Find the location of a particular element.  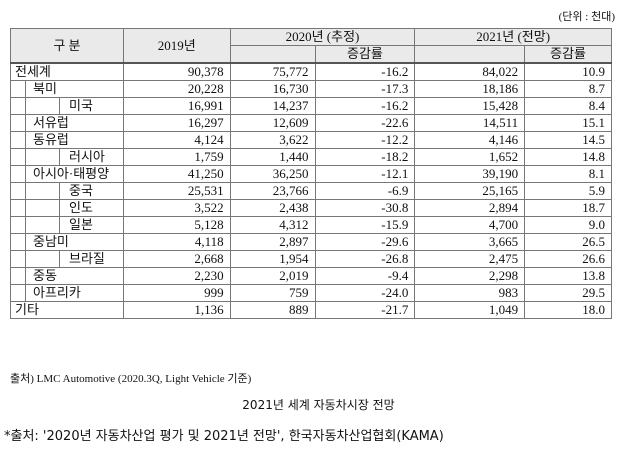

value-cell: 1,440 is located at coordinates (272, 157).